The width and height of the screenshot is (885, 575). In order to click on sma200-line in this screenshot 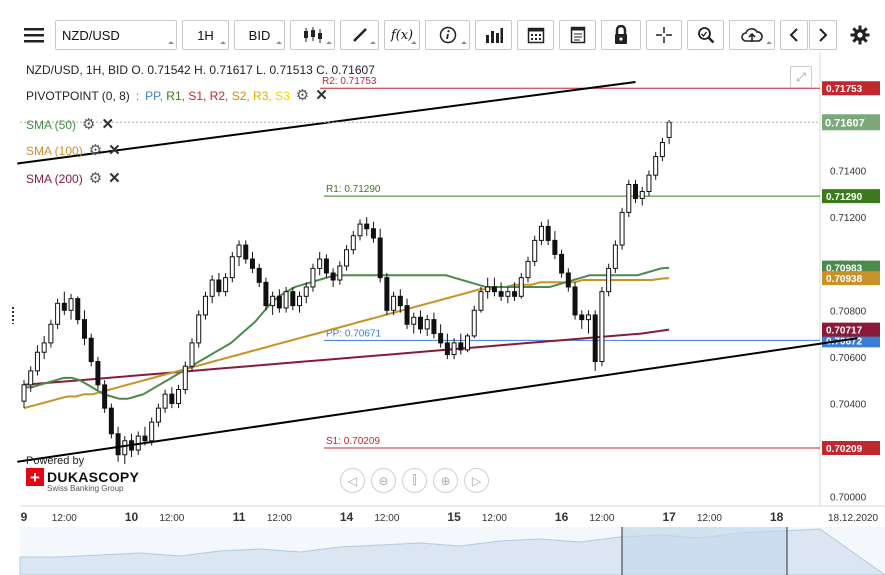, I will do `click(346, 357)`.